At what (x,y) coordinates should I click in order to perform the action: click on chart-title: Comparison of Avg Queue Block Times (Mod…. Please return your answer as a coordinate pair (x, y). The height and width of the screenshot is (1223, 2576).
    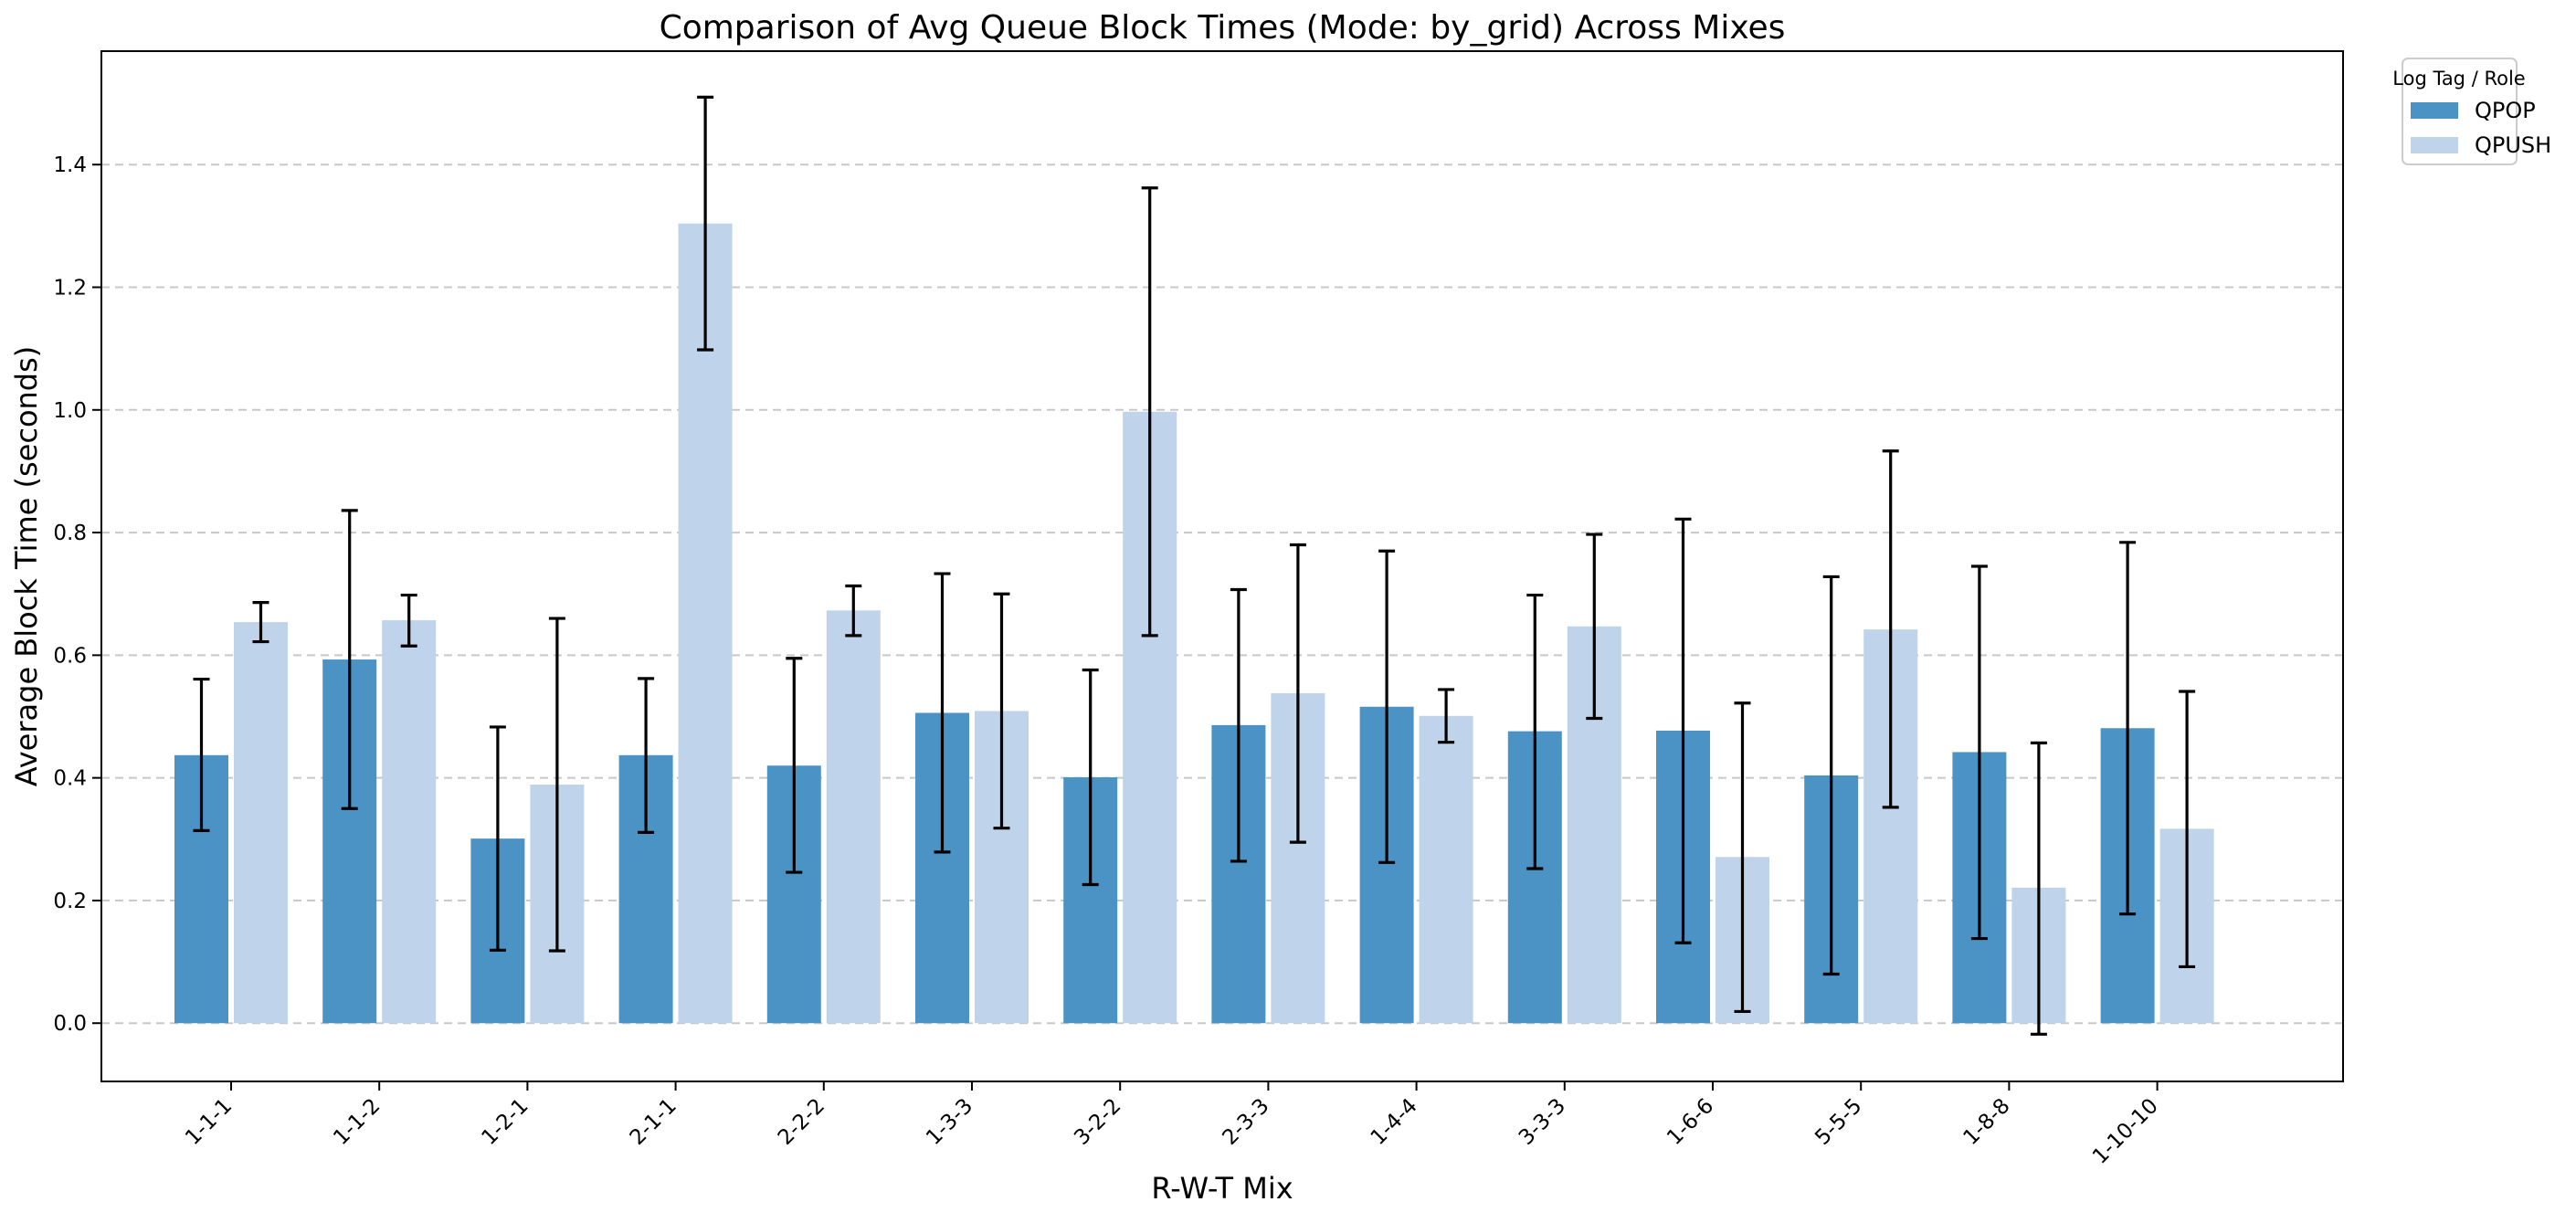
    Looking at the image, I should click on (1223, 28).